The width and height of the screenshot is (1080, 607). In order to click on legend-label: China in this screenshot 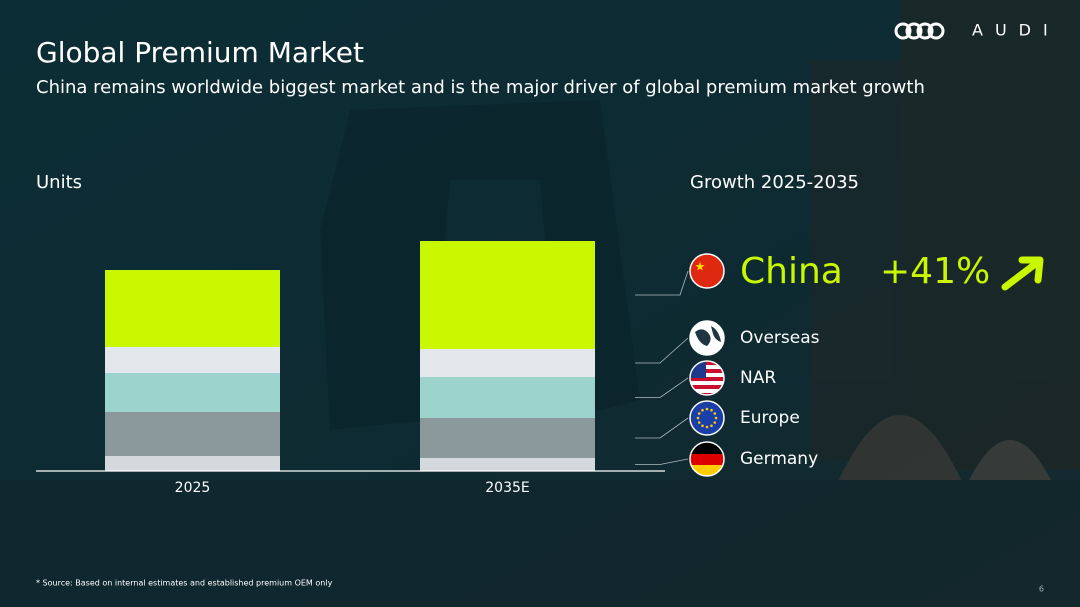, I will do `click(791, 271)`.